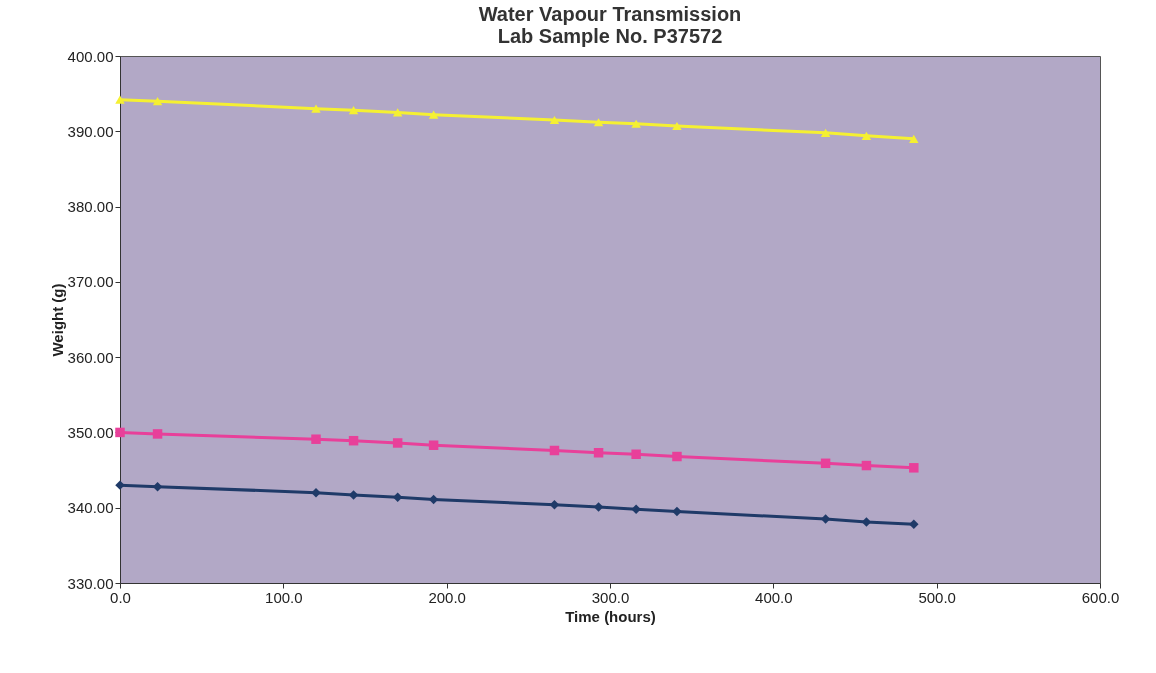  I want to click on y-axis-title: Weight (g), so click(57, 320).